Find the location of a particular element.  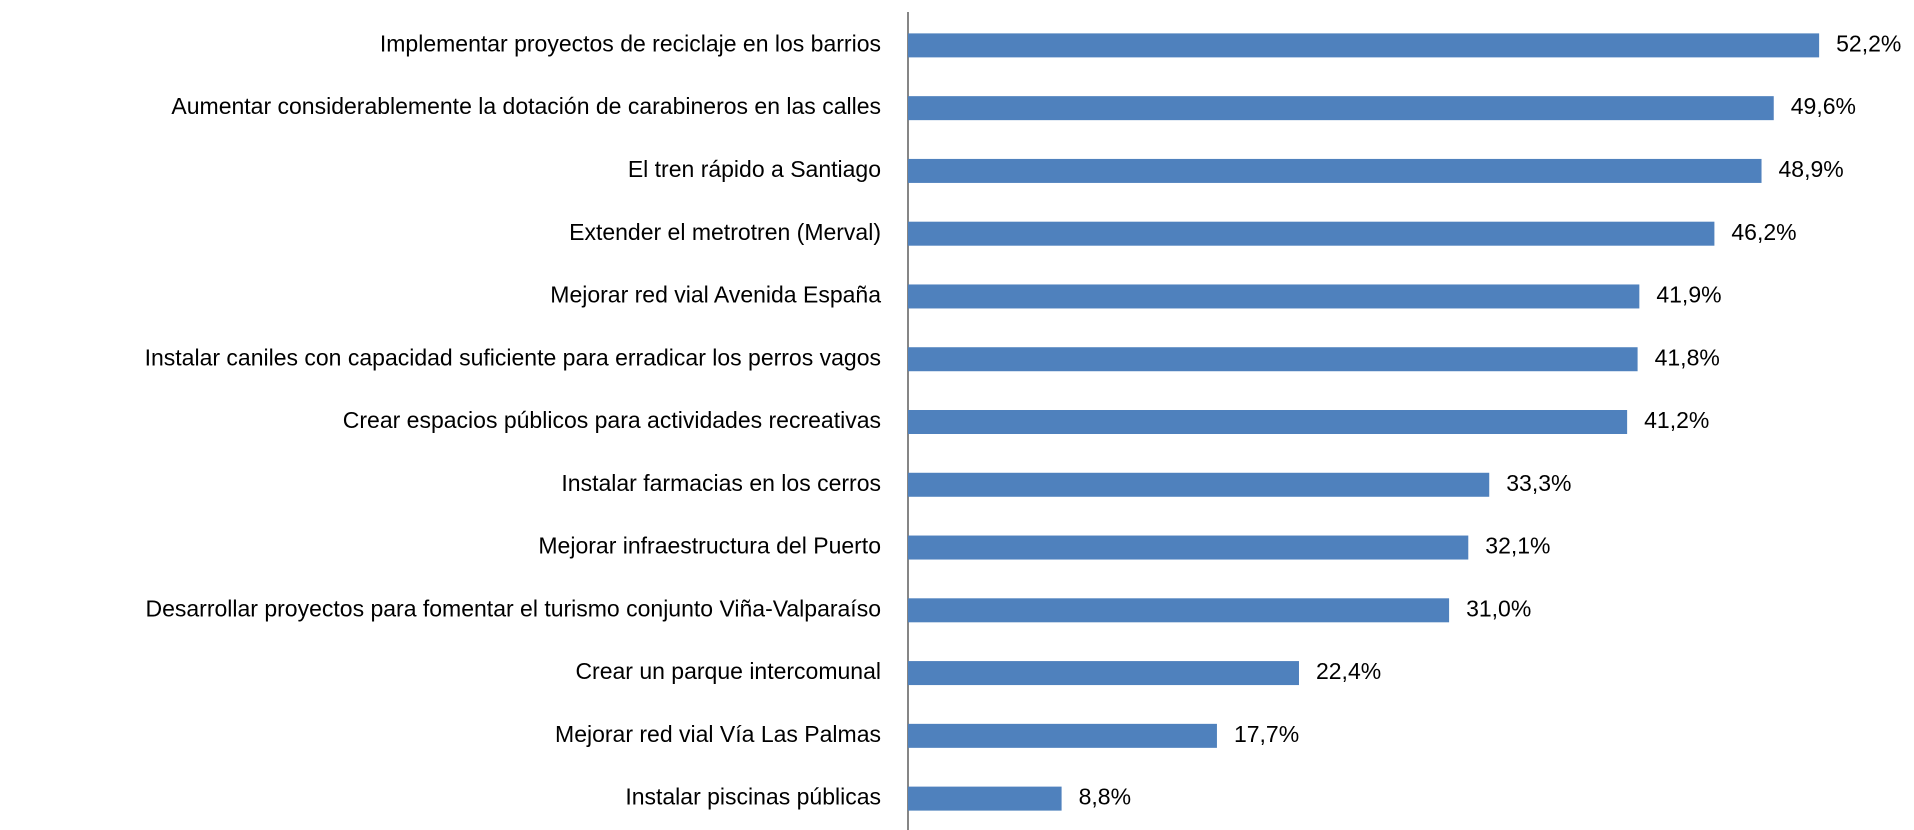

value-label: 41,9% is located at coordinates (1688, 295).